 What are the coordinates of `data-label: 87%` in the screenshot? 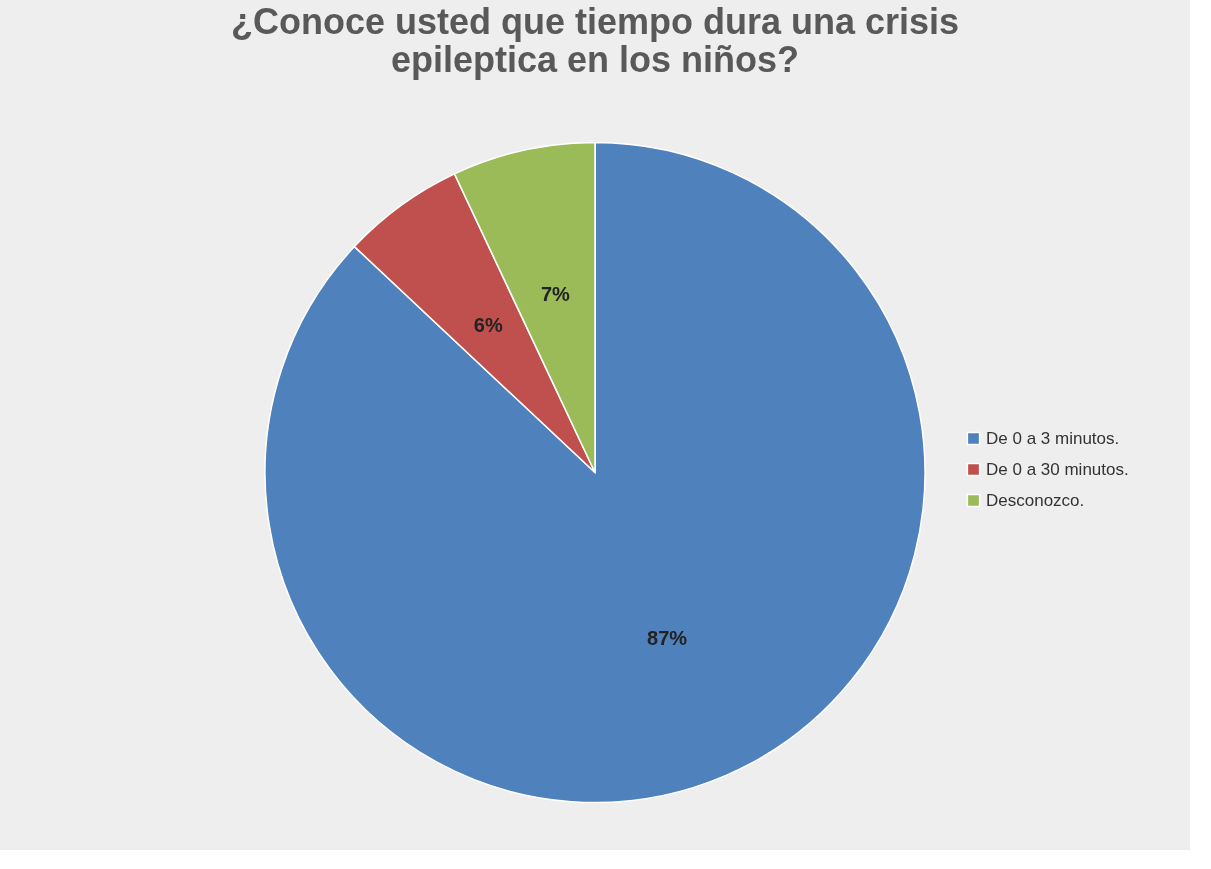 It's located at (667, 638).